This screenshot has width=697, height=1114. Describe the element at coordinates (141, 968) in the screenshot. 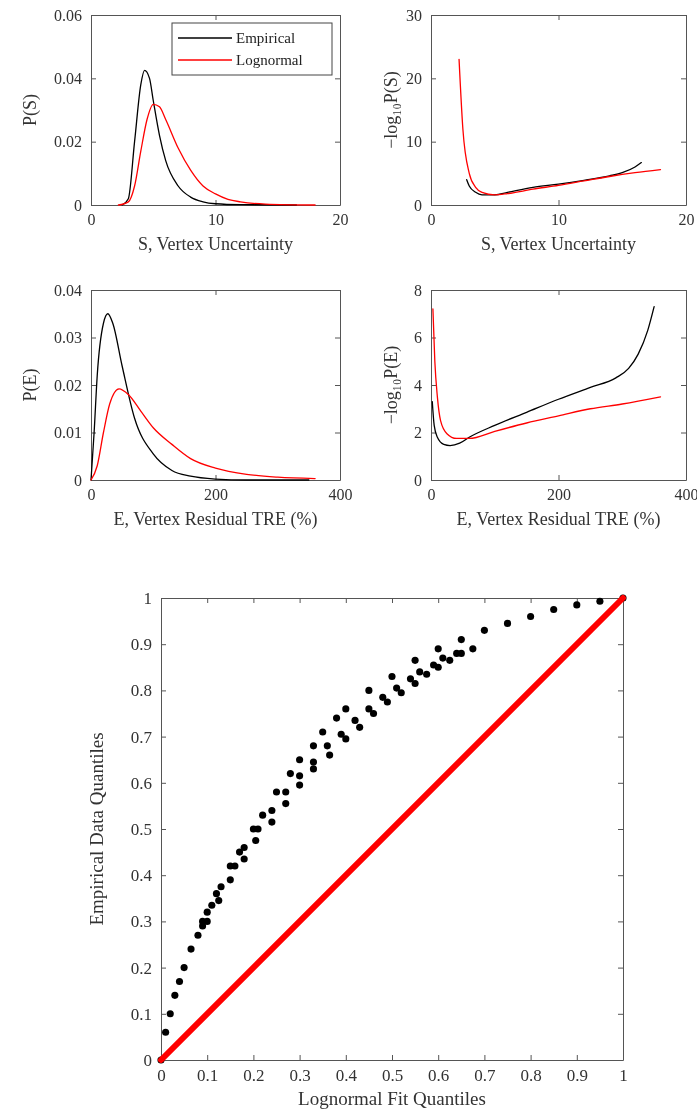

I see `y-tick-label: 0.2` at that location.